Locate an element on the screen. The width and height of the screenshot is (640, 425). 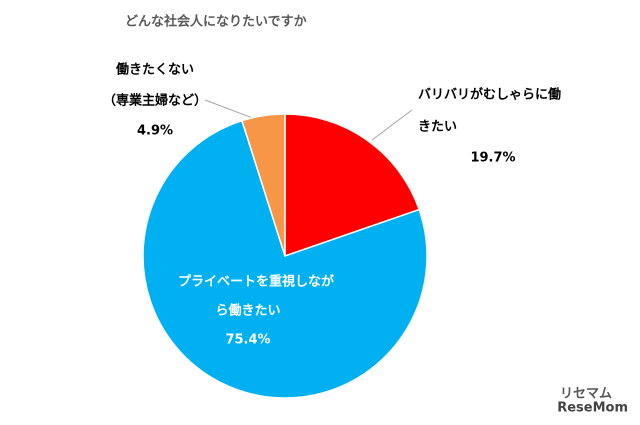
value-label: 75.4% is located at coordinates (247, 340).